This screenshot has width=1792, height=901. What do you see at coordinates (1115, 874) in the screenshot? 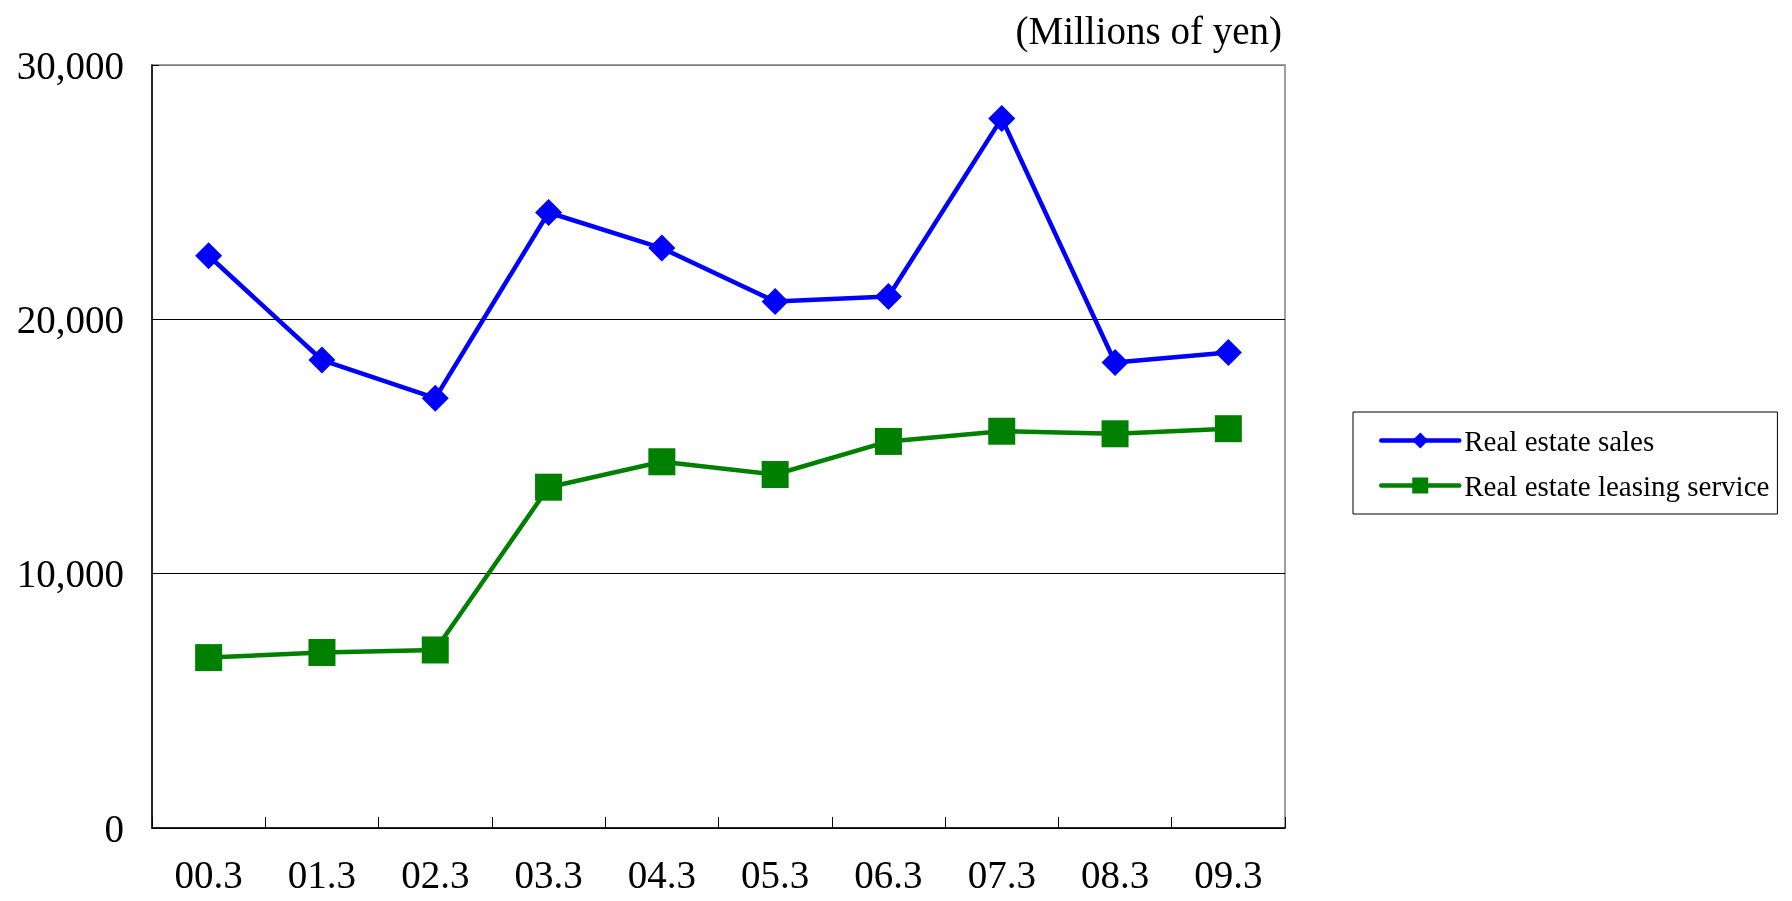
I see `x-tick-label: 08.3` at bounding box center [1115, 874].